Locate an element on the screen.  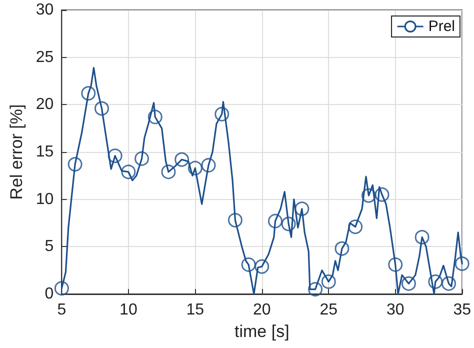
y-tick-label: 5 is located at coordinates (49, 247).